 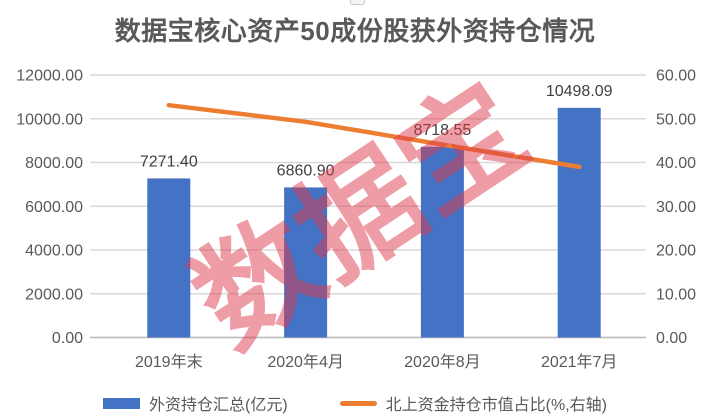 I want to click on right-axis-tick-label: 40.00, so click(x=676, y=163).